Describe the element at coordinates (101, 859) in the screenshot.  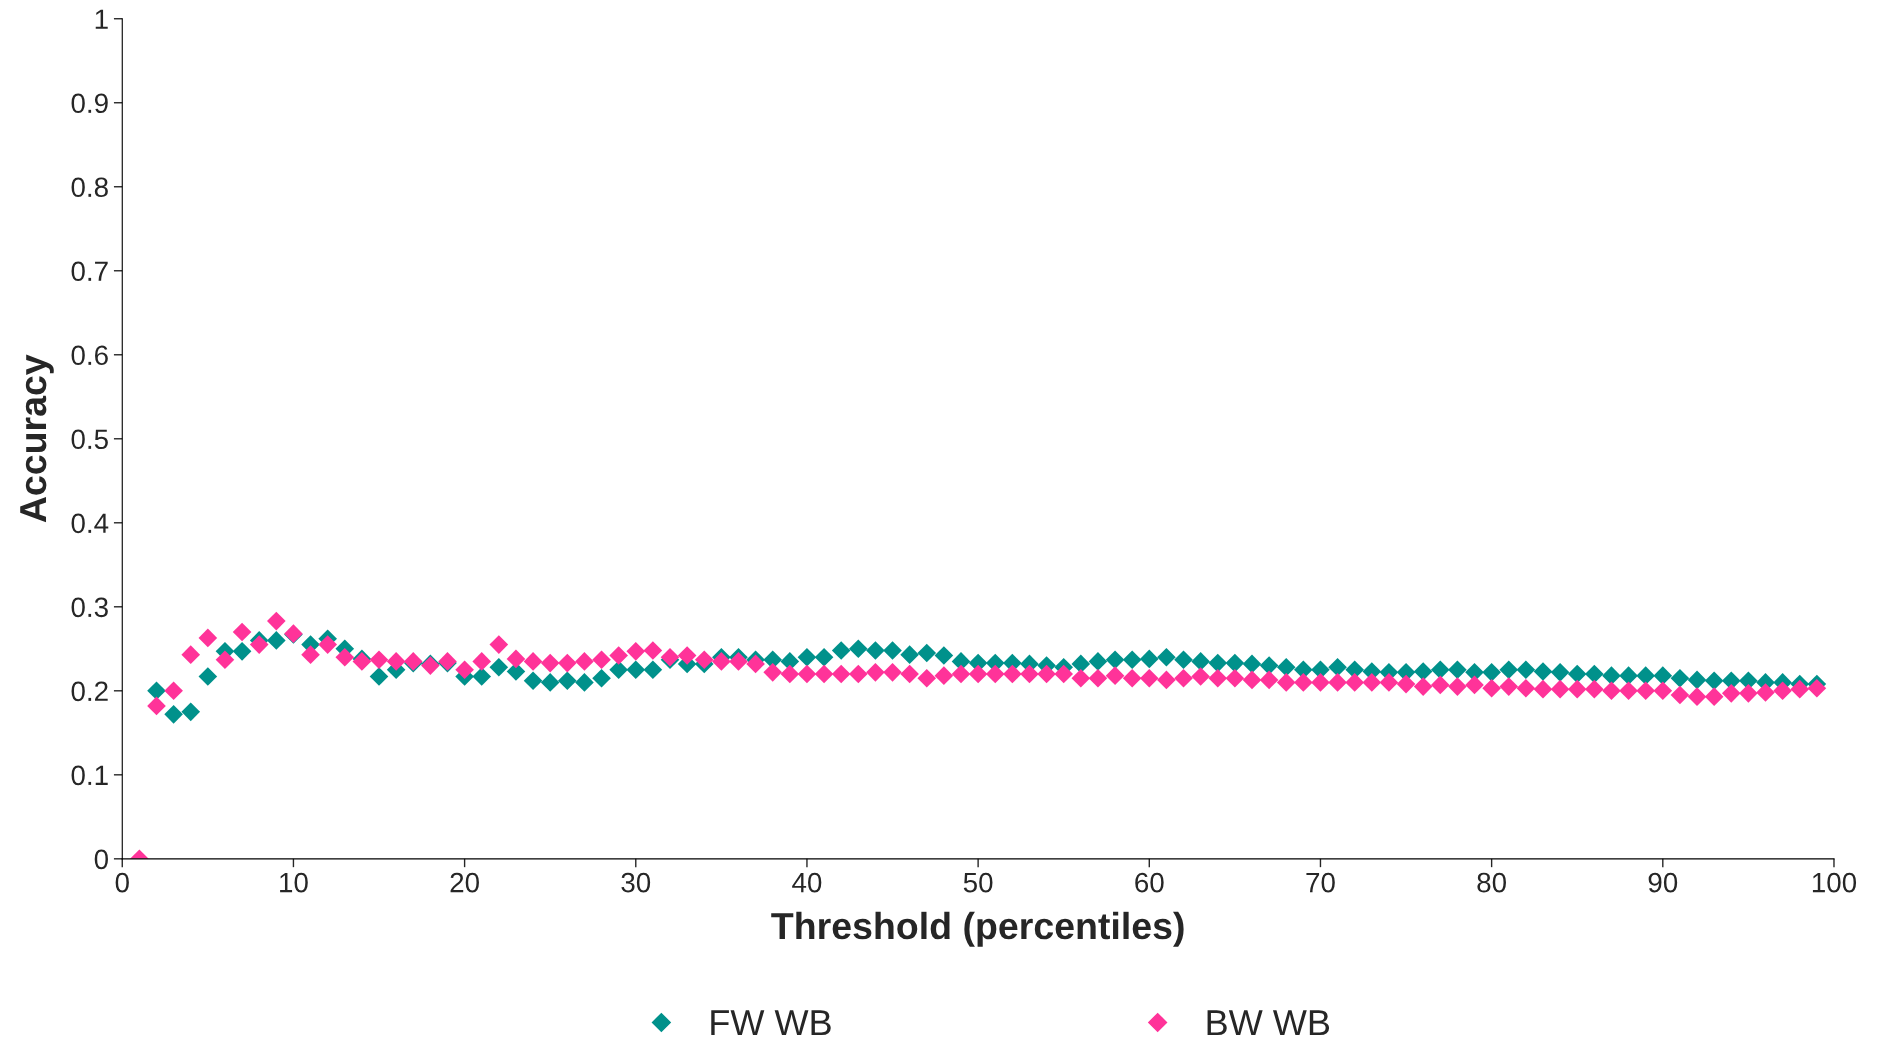
I see `y-tick-label: 0` at that location.